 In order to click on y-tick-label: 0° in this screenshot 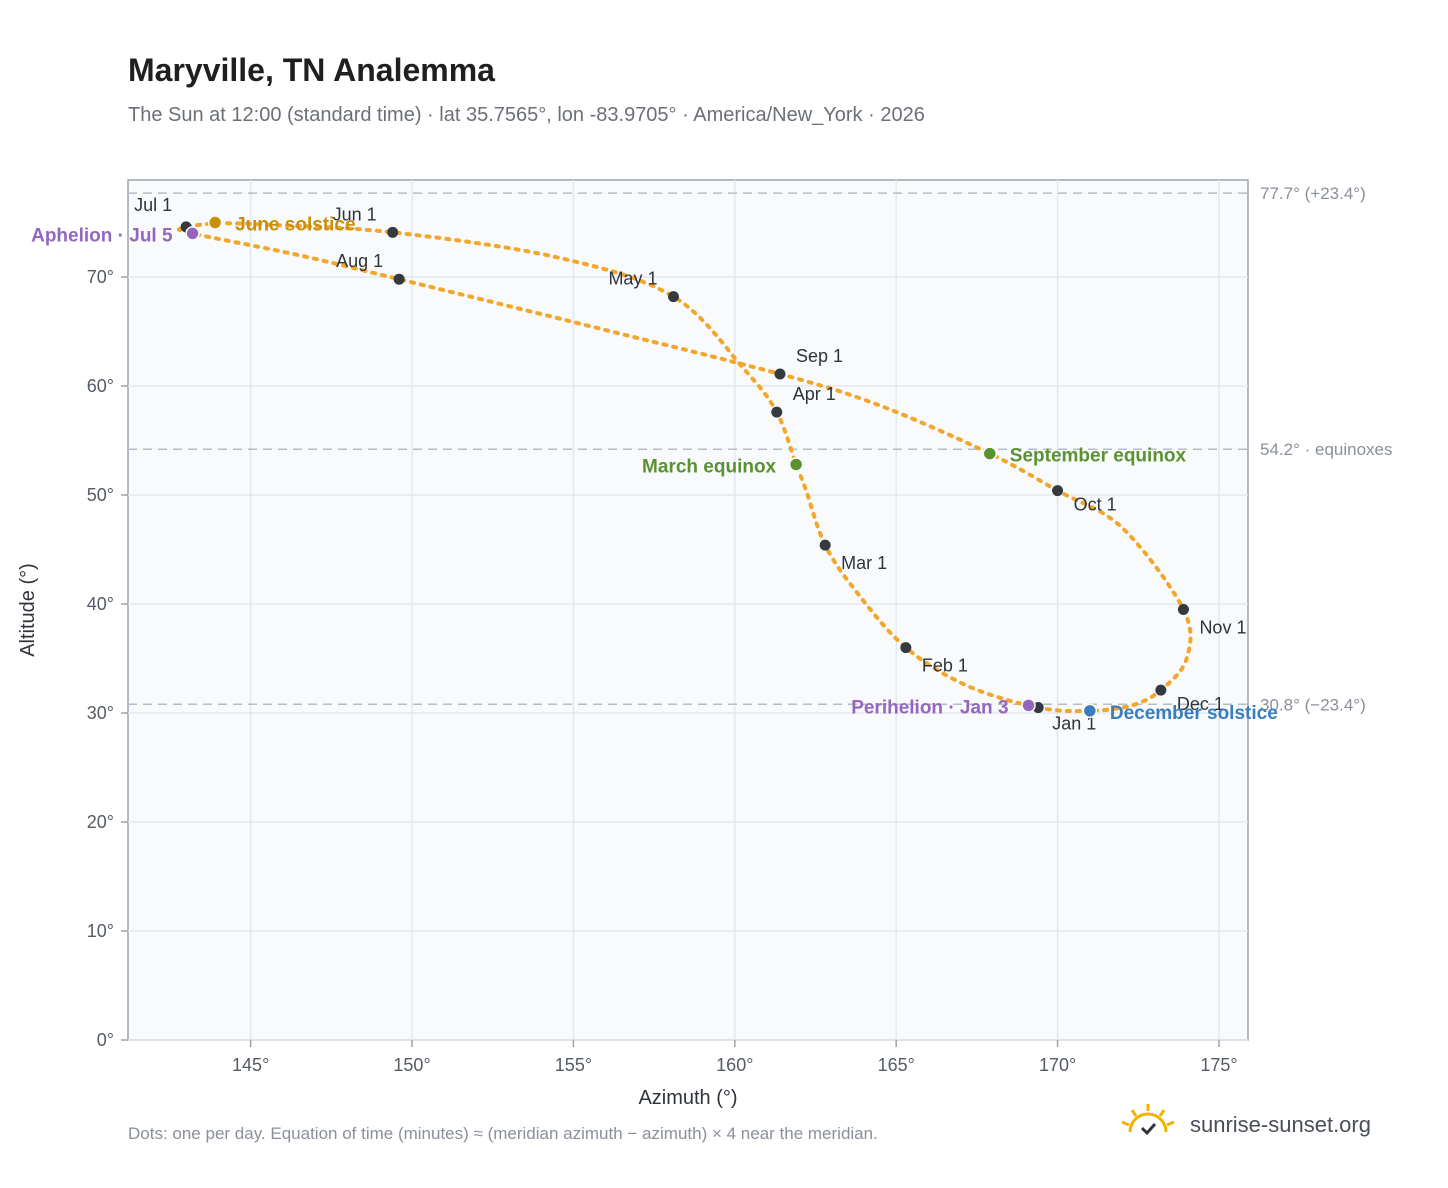, I will do `click(105, 1040)`.